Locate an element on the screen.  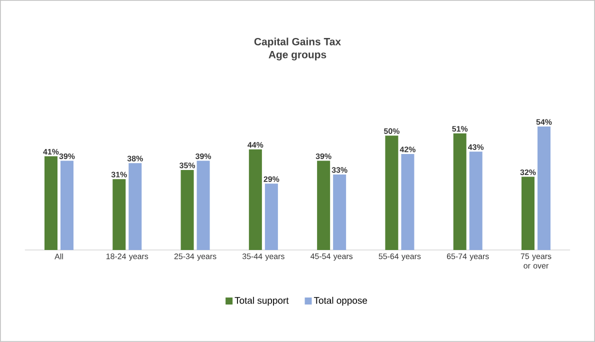
chart-title: Capital Gains Tax is located at coordinates (297, 43).